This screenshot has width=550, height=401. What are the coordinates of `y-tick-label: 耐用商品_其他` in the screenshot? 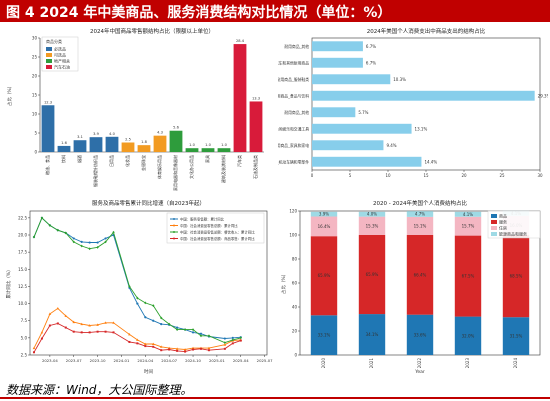 It's located at (296, 112).